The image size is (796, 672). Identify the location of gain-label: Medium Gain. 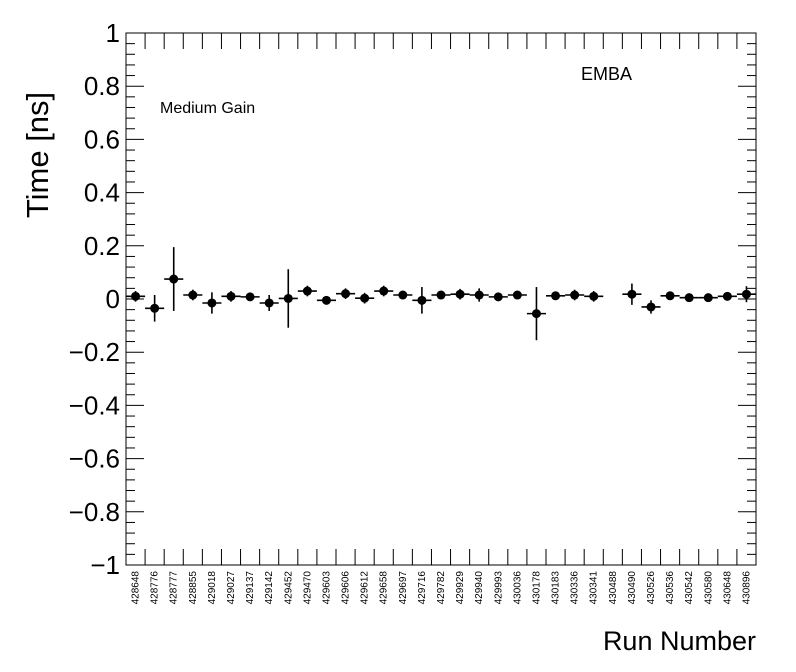
(207, 108).